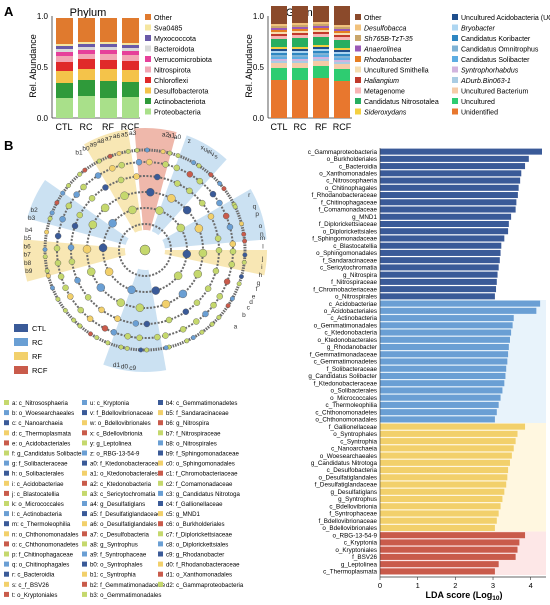  I want to click on clade-label: a0, so click(178, 137).